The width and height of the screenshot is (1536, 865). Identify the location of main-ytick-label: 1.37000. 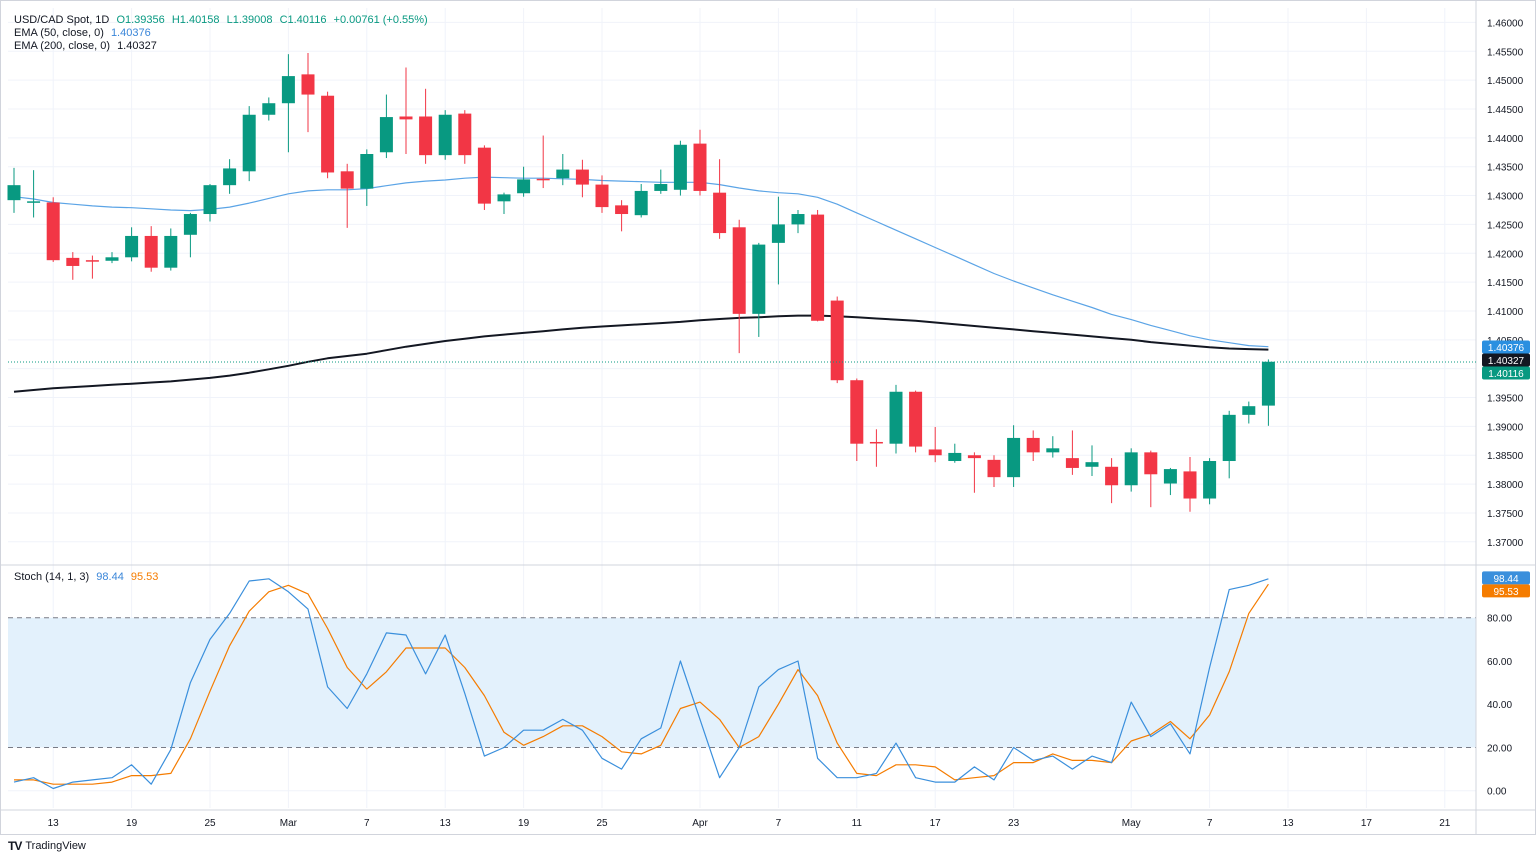
(1505, 543).